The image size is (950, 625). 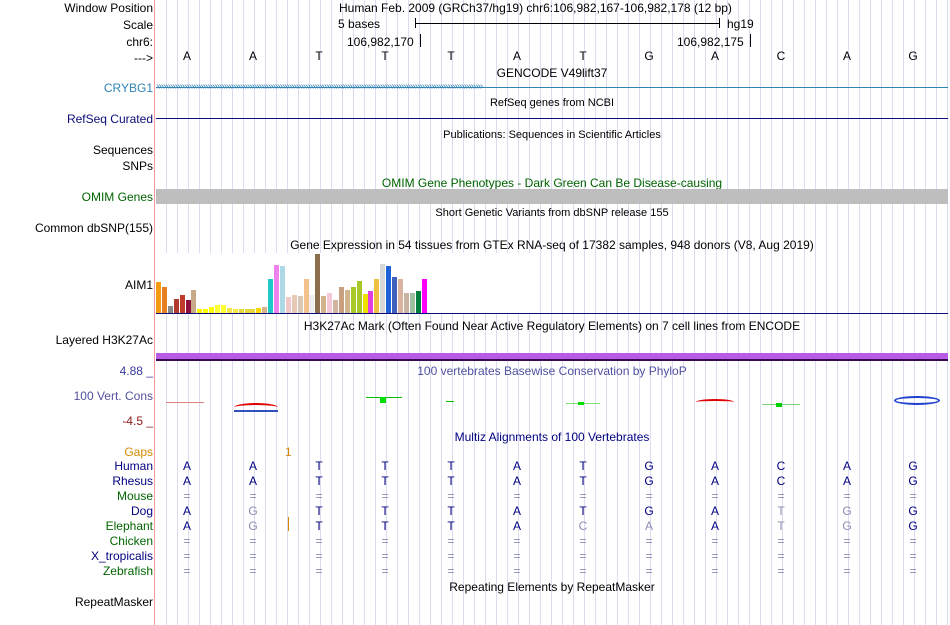 What do you see at coordinates (141, 511) in the screenshot?
I see `species-label: Dog` at bounding box center [141, 511].